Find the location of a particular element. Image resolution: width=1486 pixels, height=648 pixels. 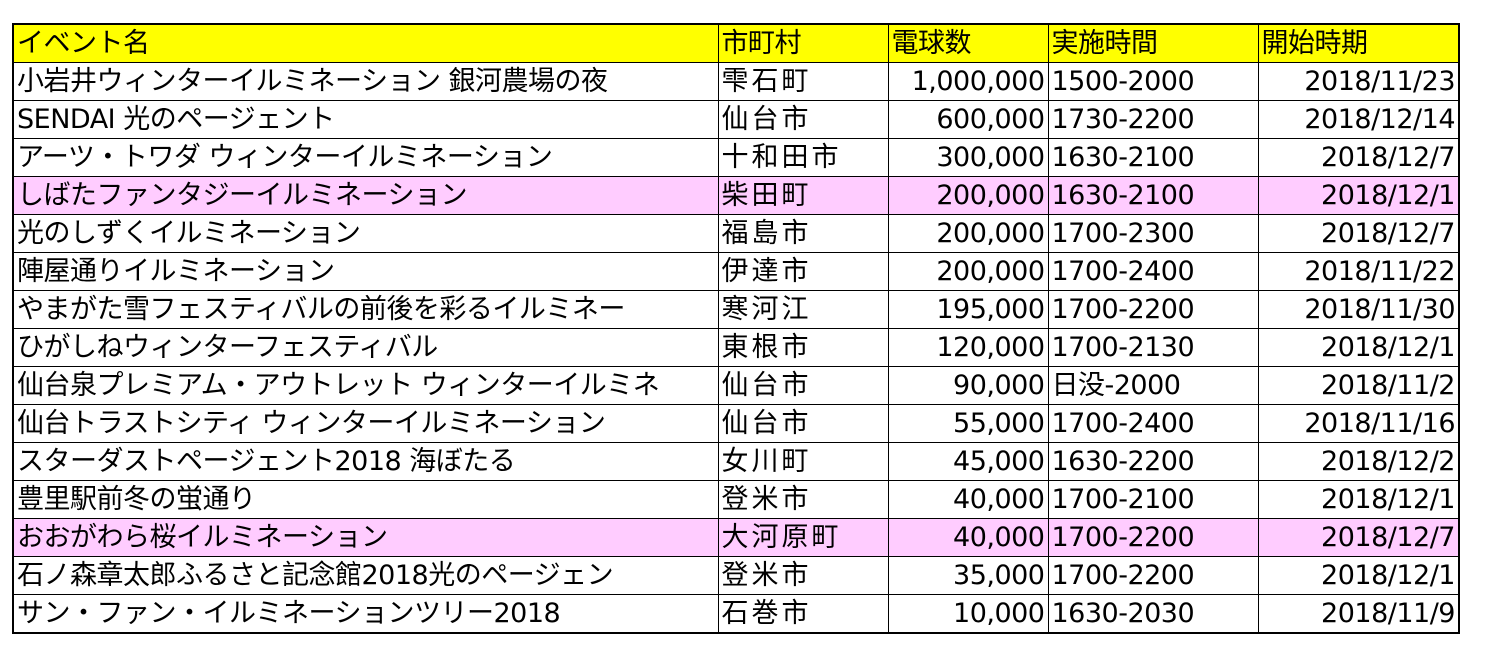

cell-time: 1730-2200 is located at coordinates (1153, 119).